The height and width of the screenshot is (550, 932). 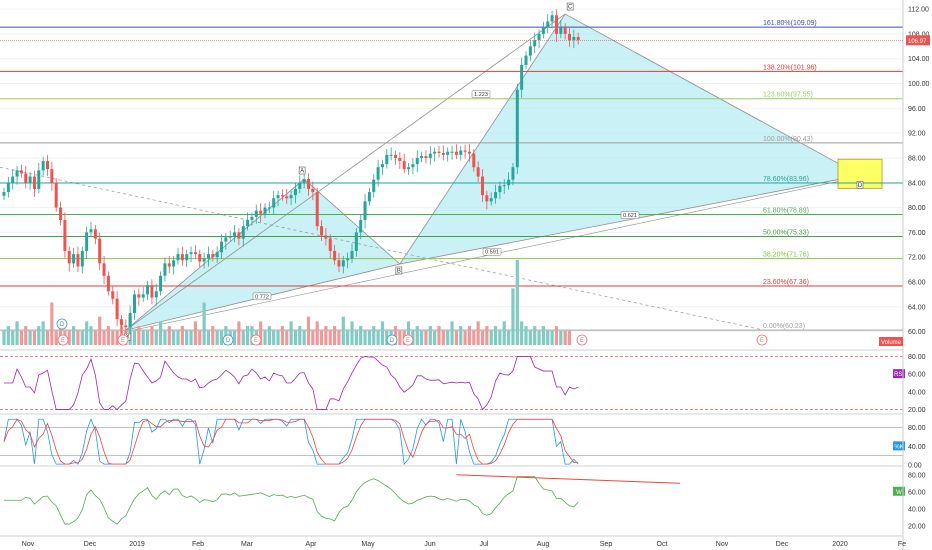 What do you see at coordinates (860, 185) in the screenshot?
I see `pattern-point-d: D` at bounding box center [860, 185].